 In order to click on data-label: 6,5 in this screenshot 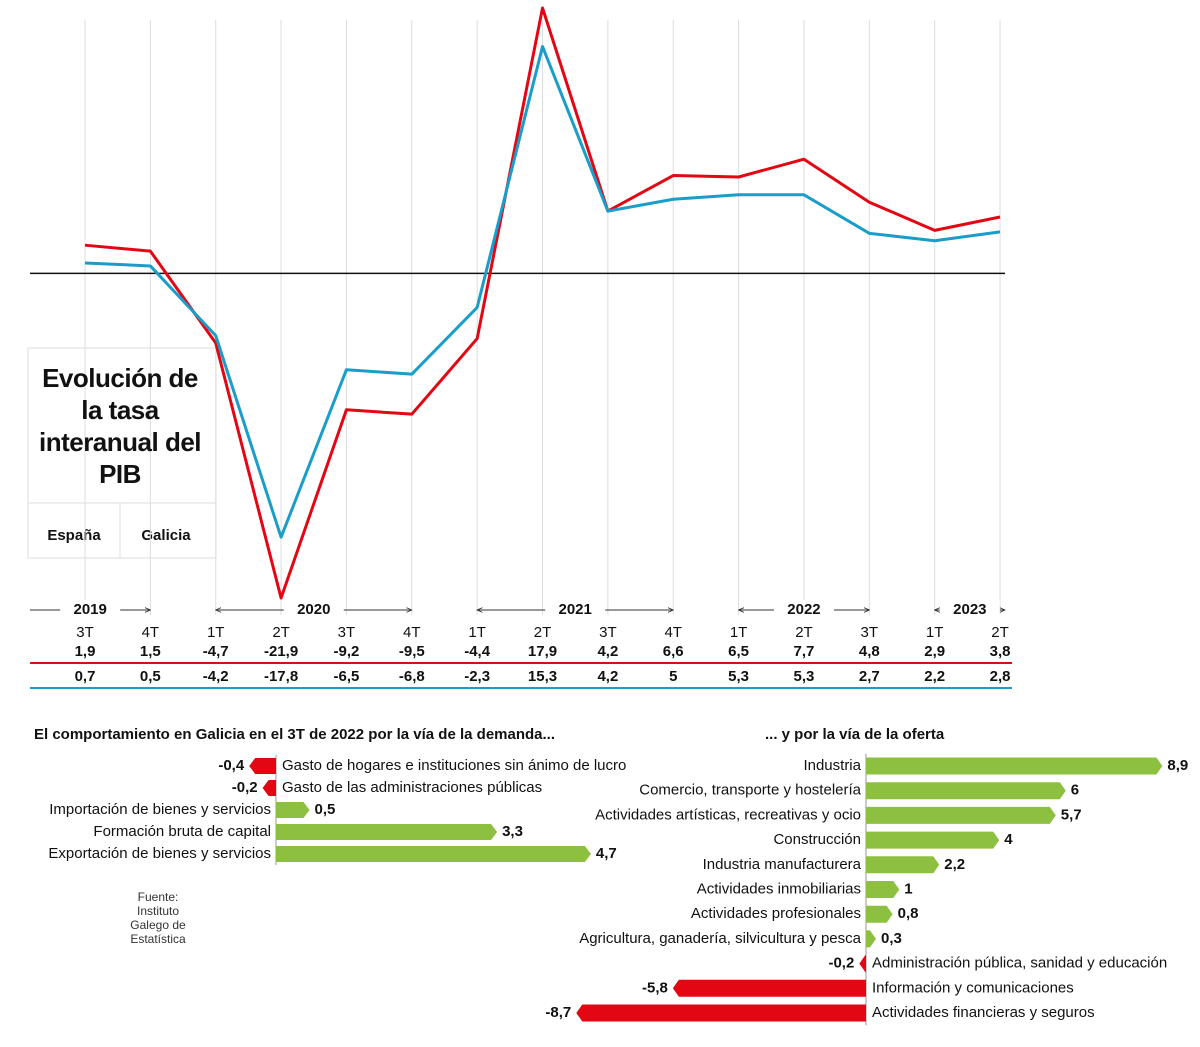, I will do `click(738, 651)`.